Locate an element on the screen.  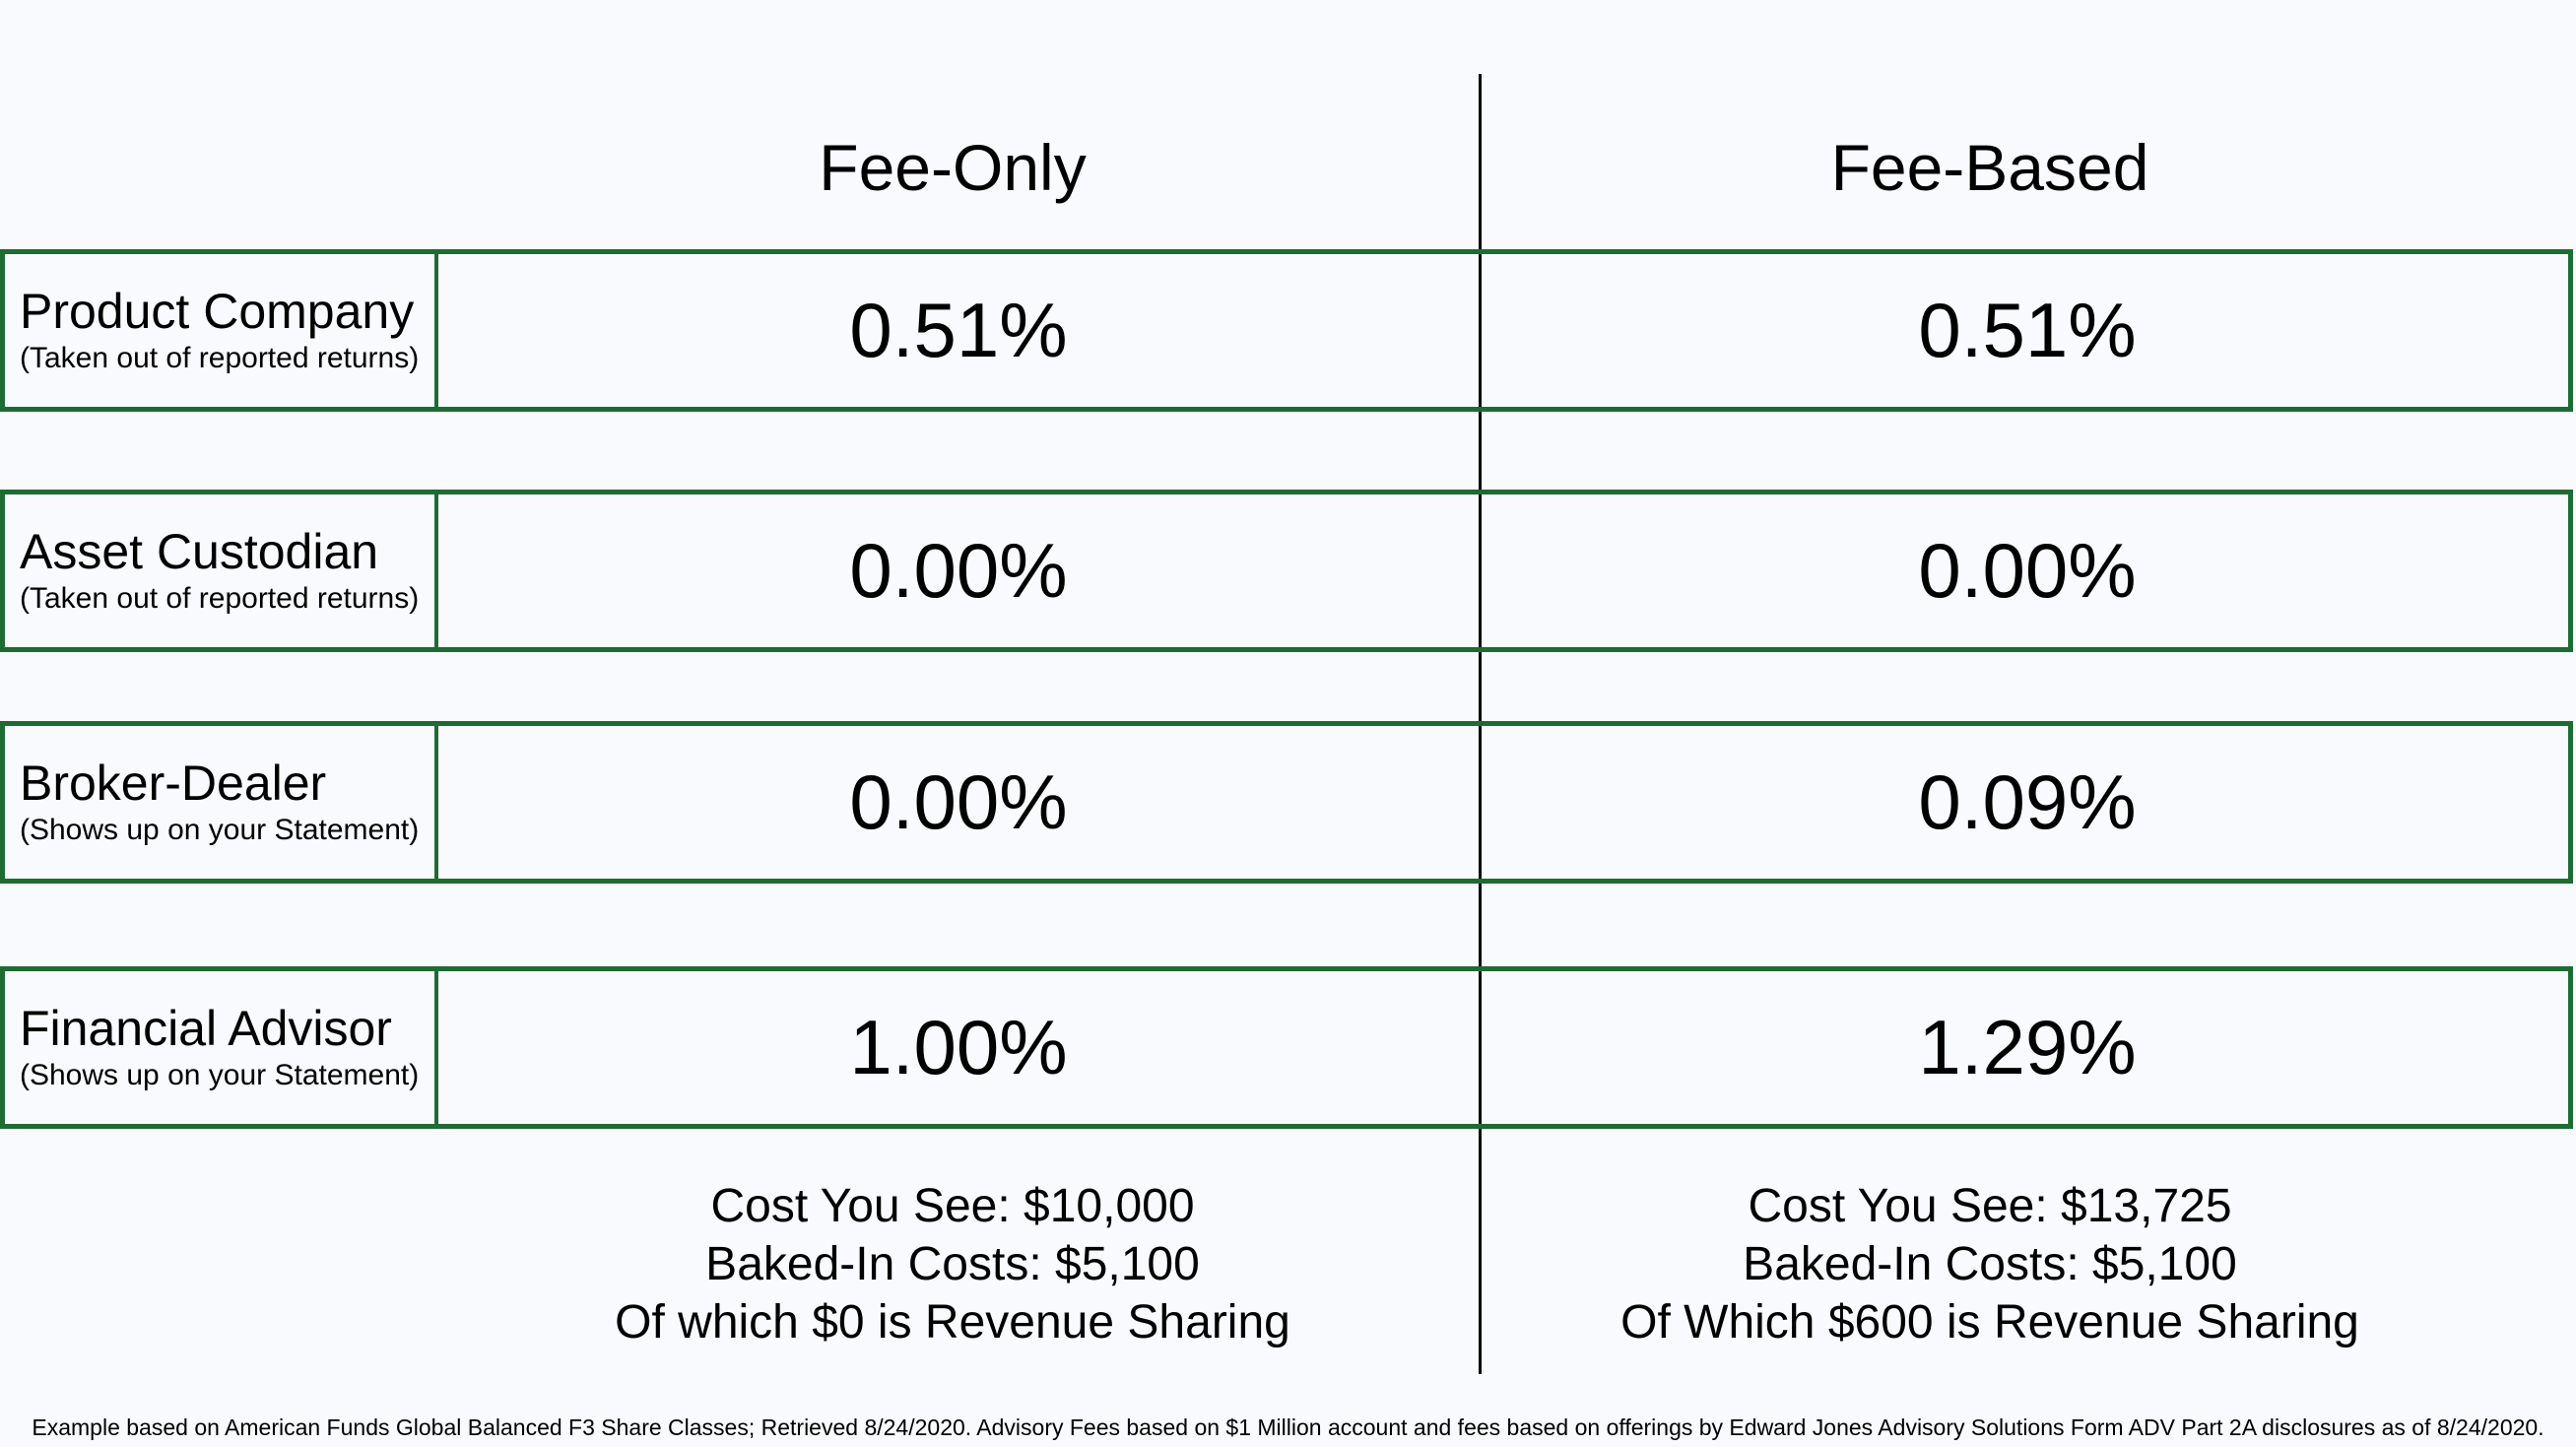
fee-based-value: 0.51% is located at coordinates (2028, 330).